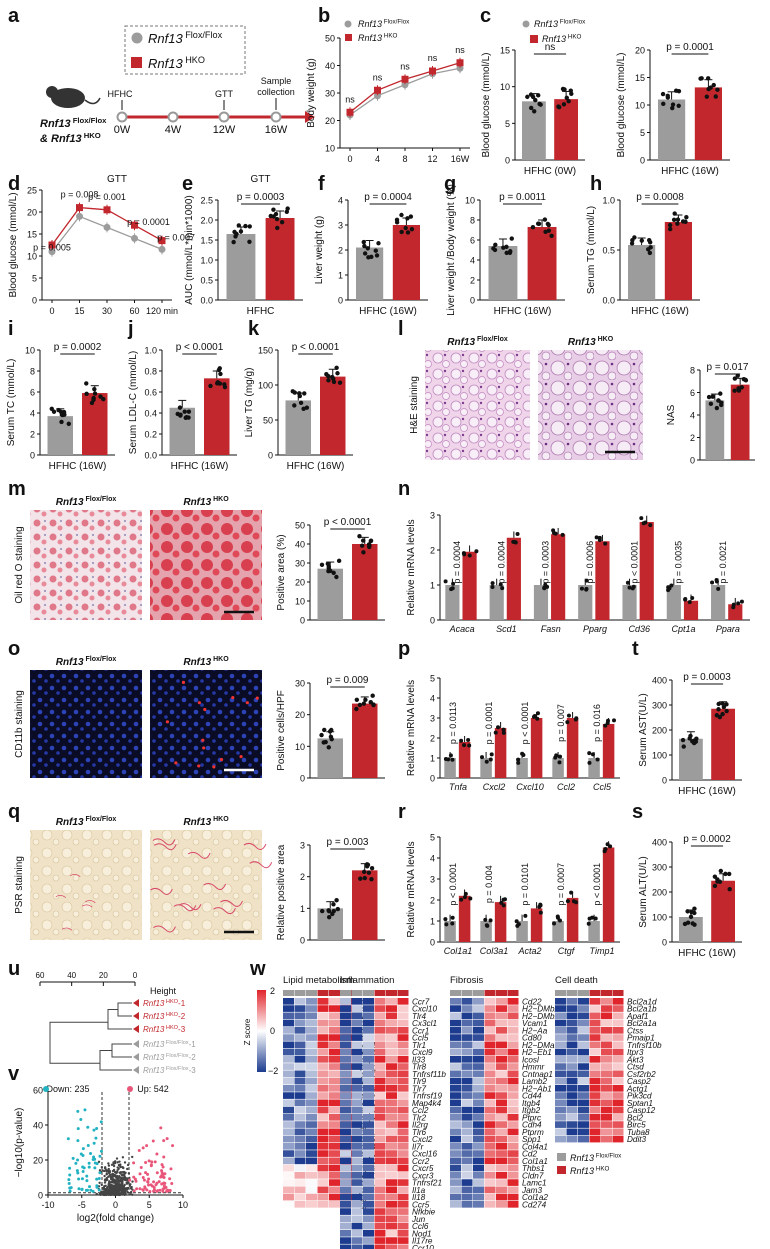 The height and width of the screenshot is (1249, 770). Describe the element at coordinates (350, 99) in the screenshot. I see `annotation: ns` at that location.